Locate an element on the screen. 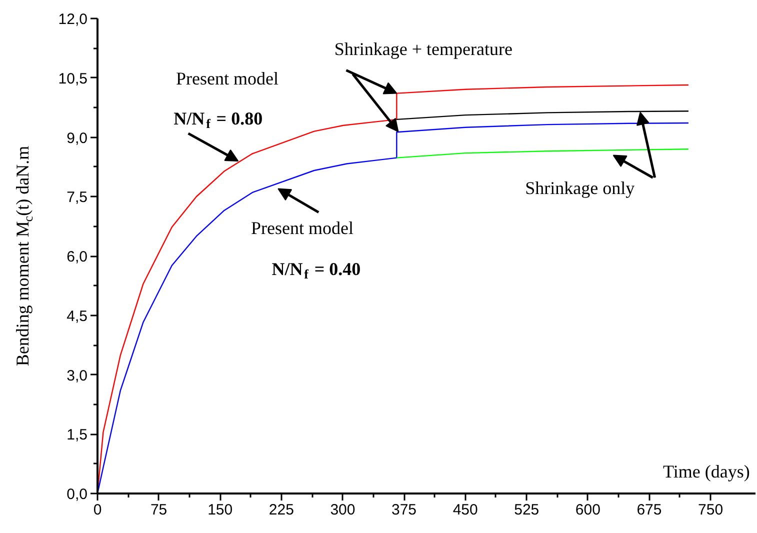 The height and width of the screenshot is (533, 757). x-axis-title: Time (days) is located at coordinates (706, 472).